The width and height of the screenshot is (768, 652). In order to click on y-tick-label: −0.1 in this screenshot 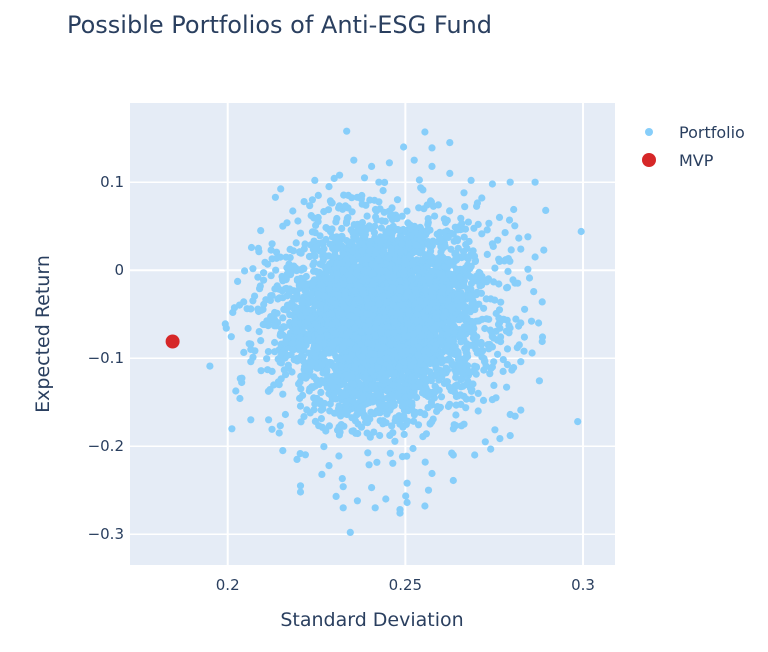, I will do `click(106, 358)`.